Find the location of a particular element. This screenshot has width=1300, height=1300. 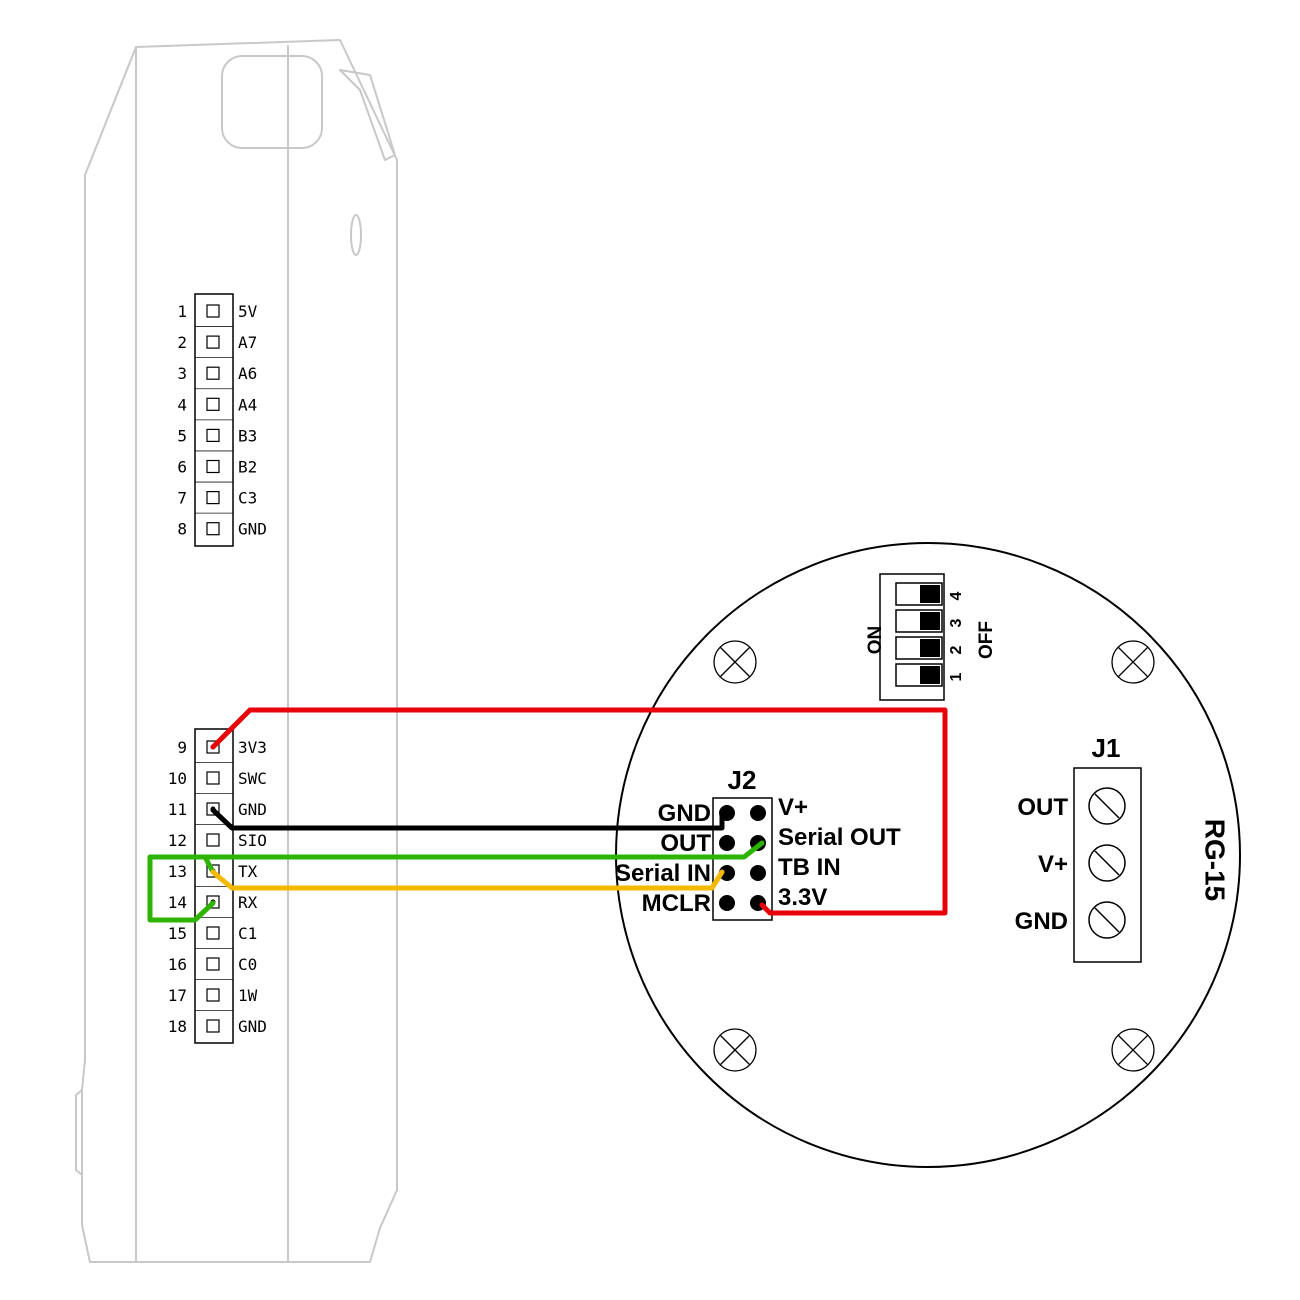

dip-number: 3 is located at coordinates (956, 622).